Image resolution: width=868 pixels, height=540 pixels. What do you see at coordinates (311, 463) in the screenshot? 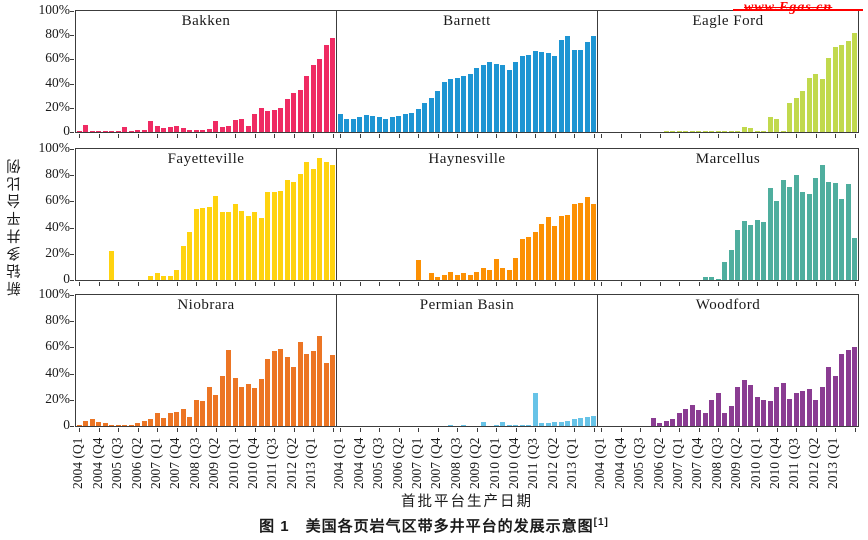
I see `x-tick-label: 2013 (Q1` at bounding box center [311, 463].